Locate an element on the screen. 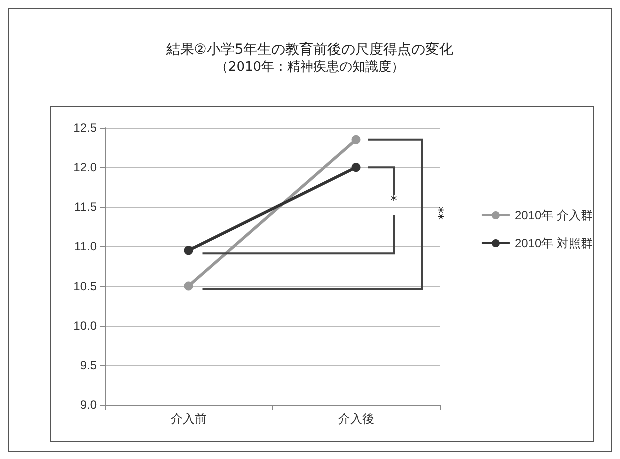 This screenshot has height=459, width=620. y-tick-label: 12.5 is located at coordinates (86, 128).